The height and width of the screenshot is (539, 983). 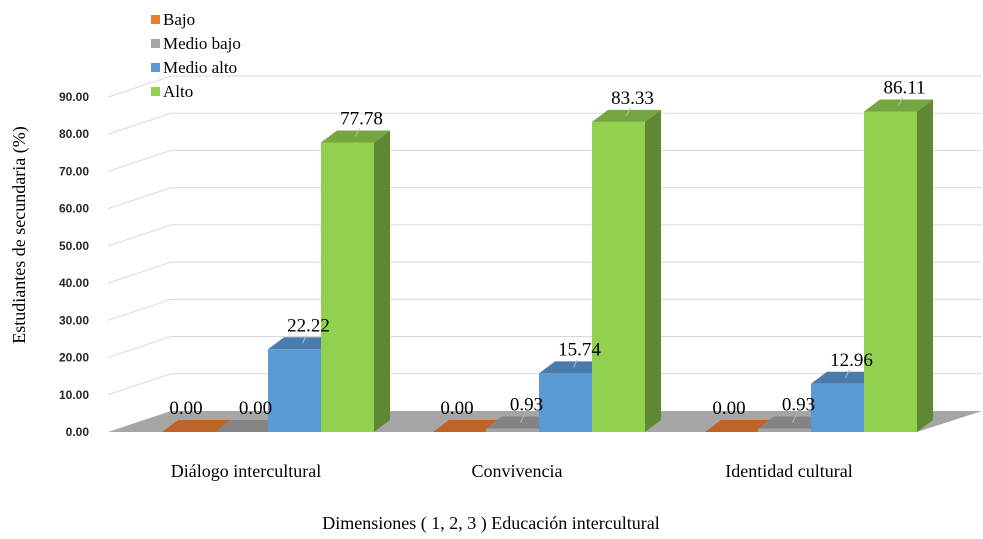 I want to click on y-tick-label: 70.00, so click(x=74, y=171).